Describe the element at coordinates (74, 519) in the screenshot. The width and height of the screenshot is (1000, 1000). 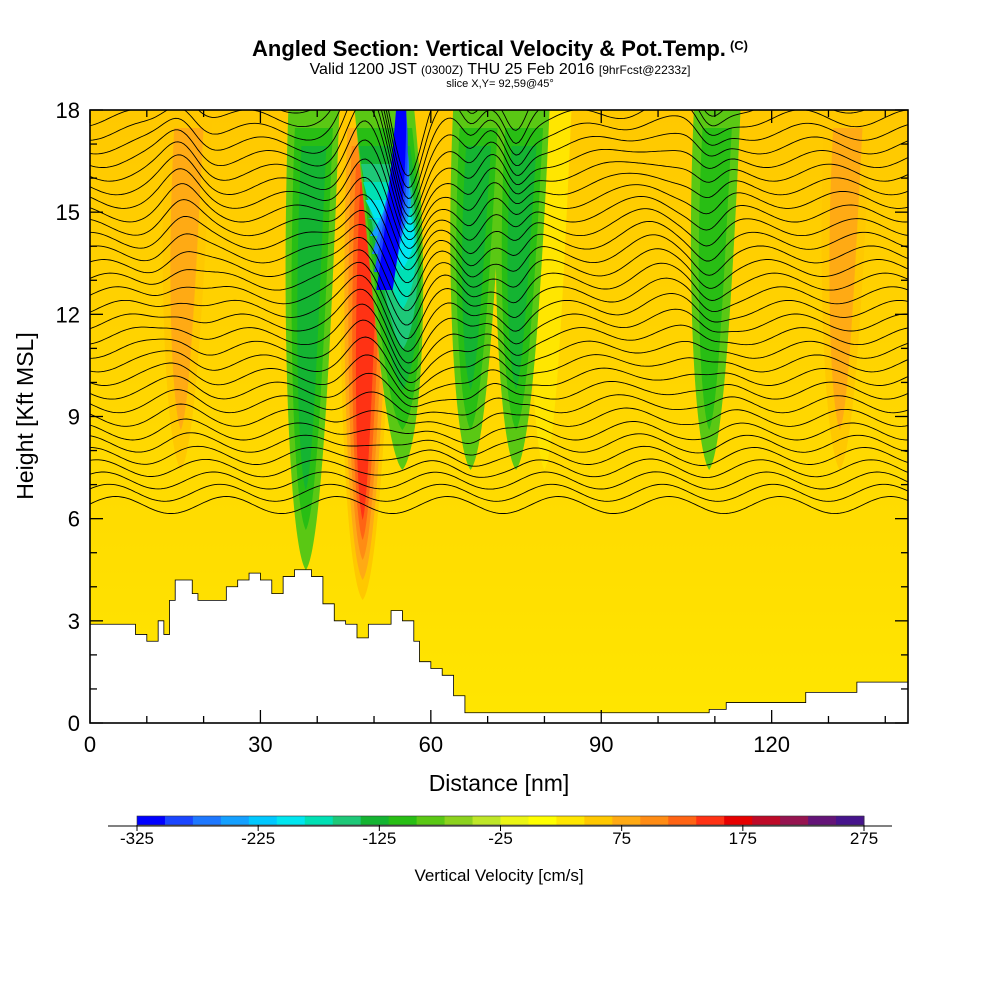
I see `y-tick-label: 6` at that location.